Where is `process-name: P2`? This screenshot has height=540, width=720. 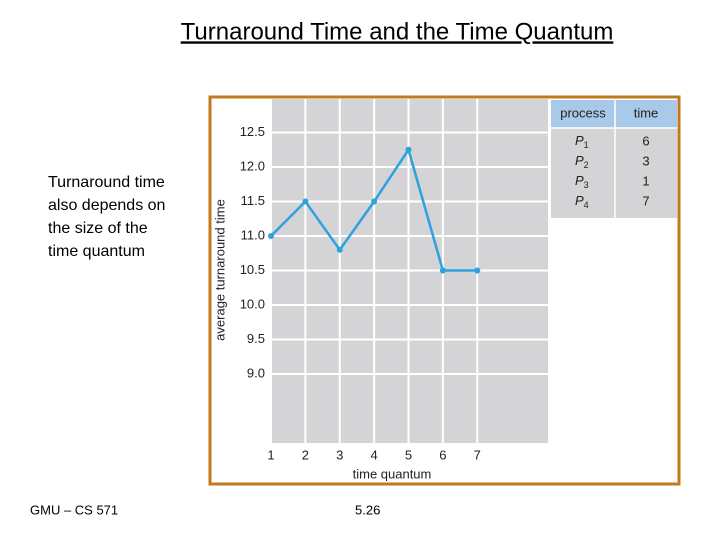 process-name: P2 is located at coordinates (582, 161).